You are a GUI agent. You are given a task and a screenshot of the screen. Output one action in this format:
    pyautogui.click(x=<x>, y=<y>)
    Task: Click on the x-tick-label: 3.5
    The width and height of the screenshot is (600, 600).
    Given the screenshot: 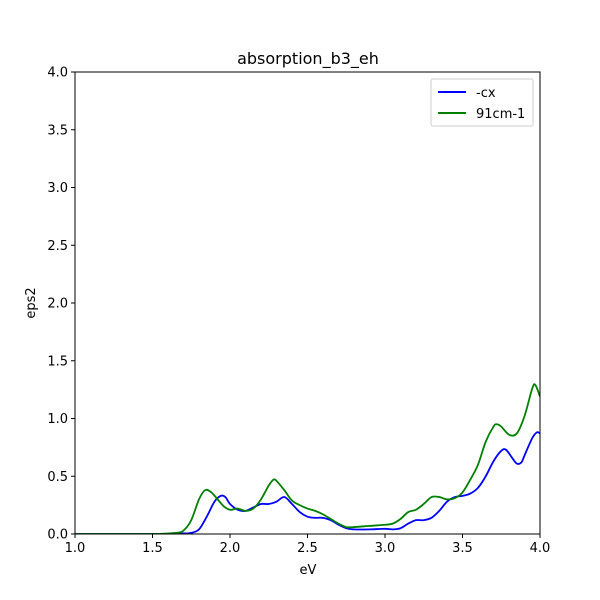 What is the action you would take?
    pyautogui.click(x=462, y=548)
    